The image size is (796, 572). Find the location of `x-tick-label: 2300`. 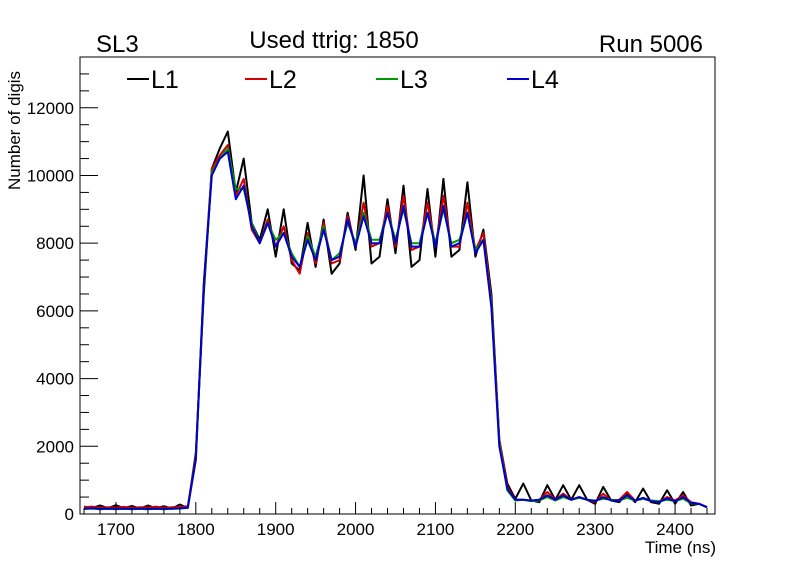

x-tick-label: 2300 is located at coordinates (595, 529).